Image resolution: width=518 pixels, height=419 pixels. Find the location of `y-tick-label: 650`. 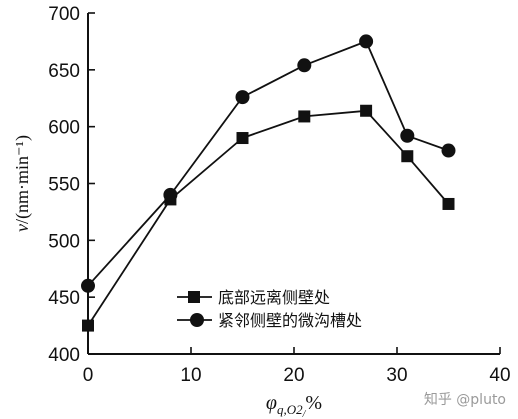

y-tick-label: 650 is located at coordinates (64, 71).